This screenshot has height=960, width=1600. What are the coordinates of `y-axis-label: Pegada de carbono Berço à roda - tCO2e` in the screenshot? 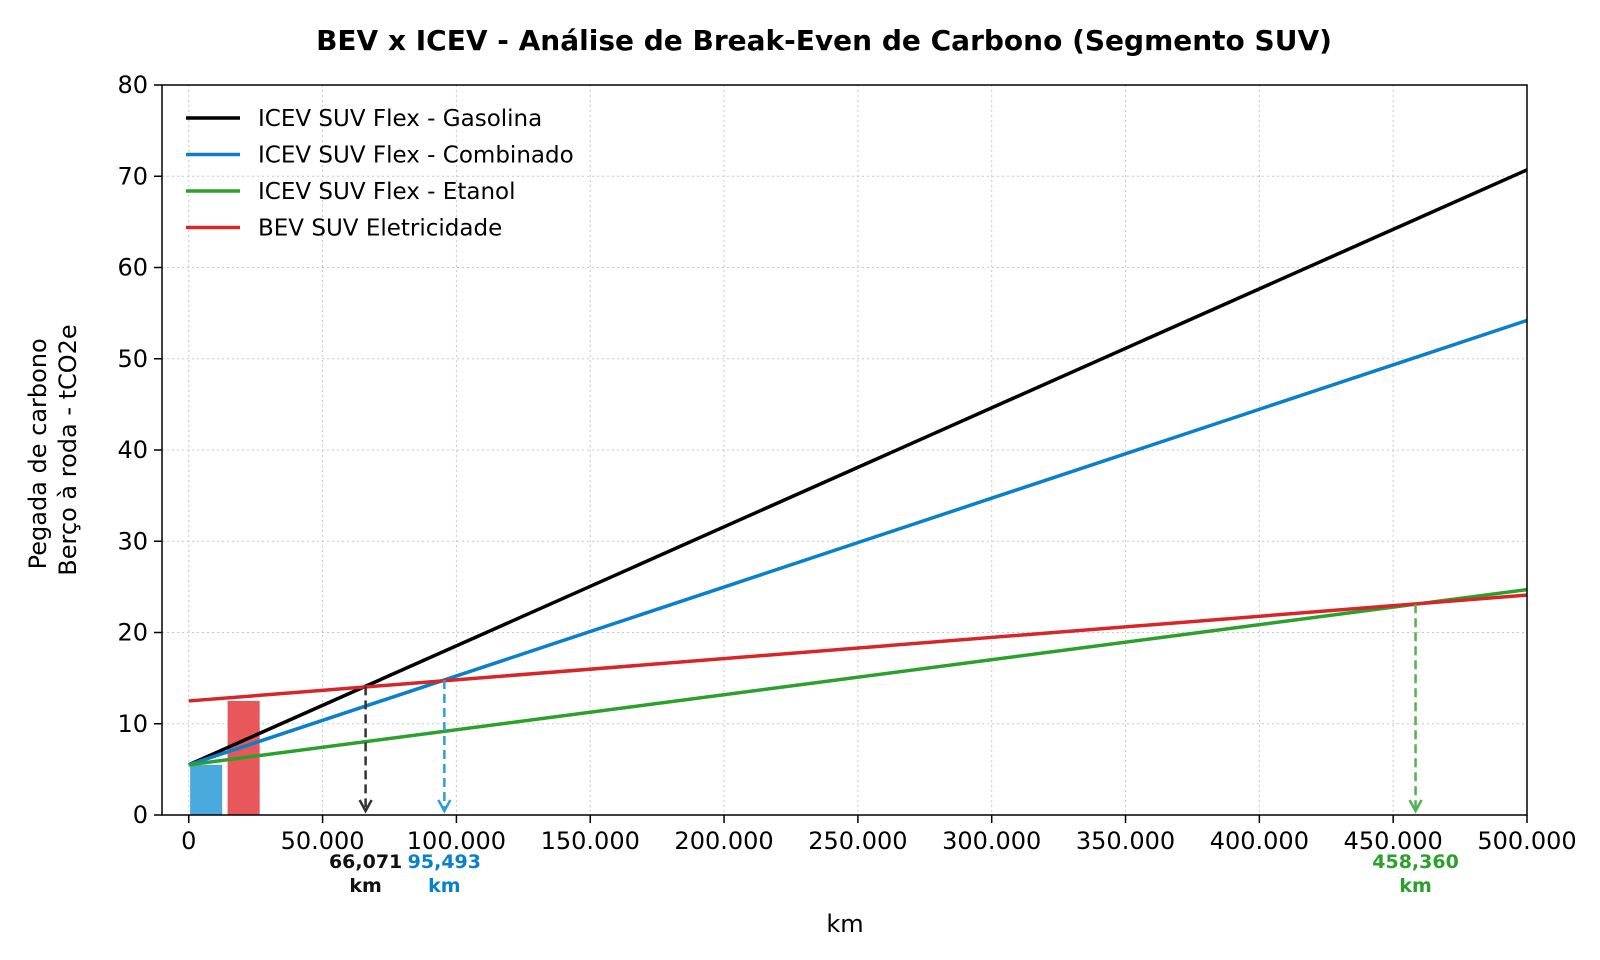 It's located at (53, 449).